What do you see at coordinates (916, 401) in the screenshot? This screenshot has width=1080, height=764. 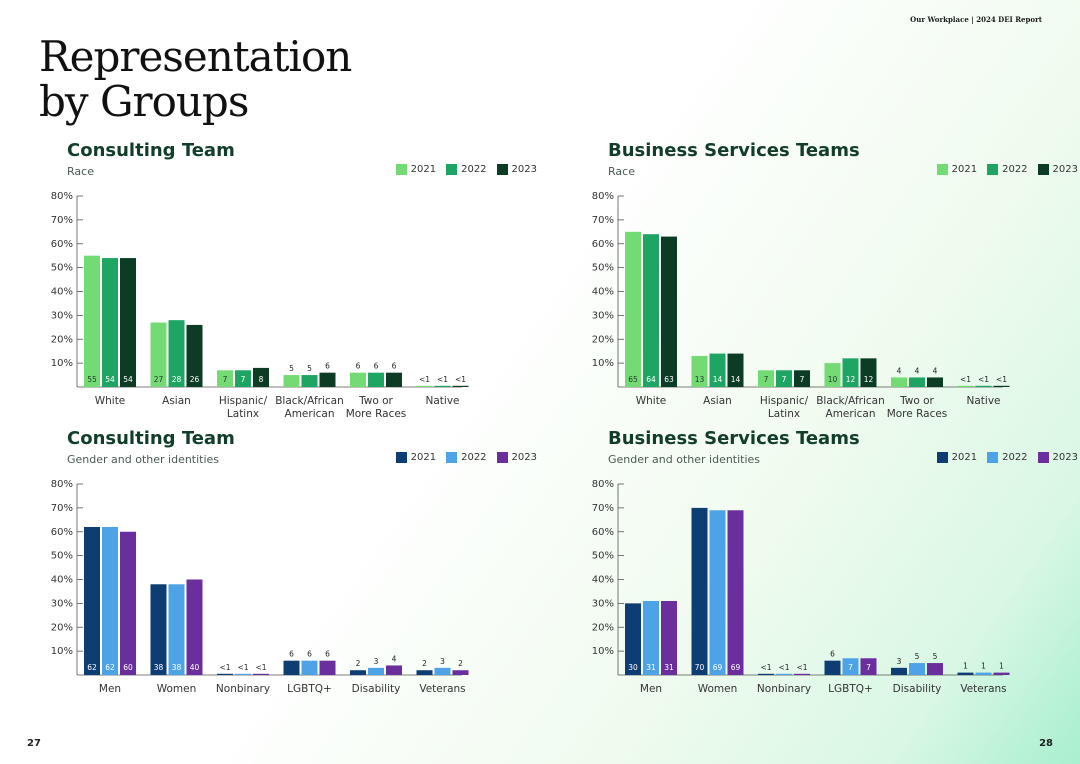 I see `category-label: Two or` at bounding box center [916, 401].